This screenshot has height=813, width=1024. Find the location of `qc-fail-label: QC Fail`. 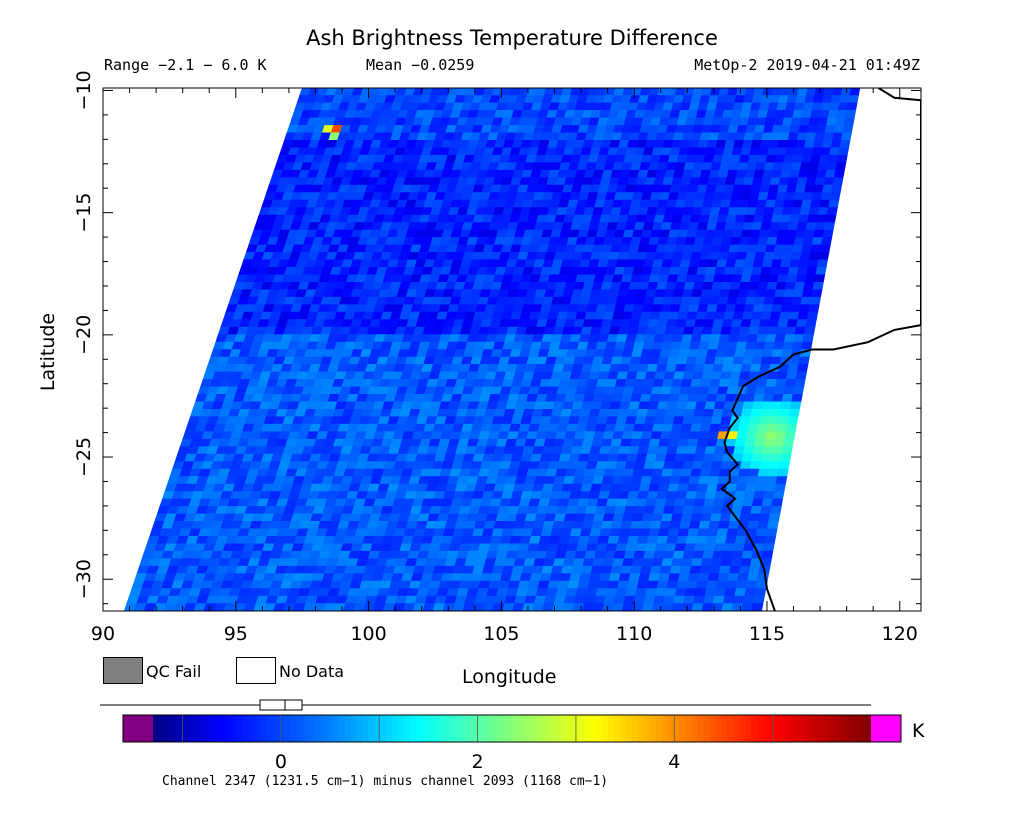

qc-fail-label: QC Fail is located at coordinates (174, 671).